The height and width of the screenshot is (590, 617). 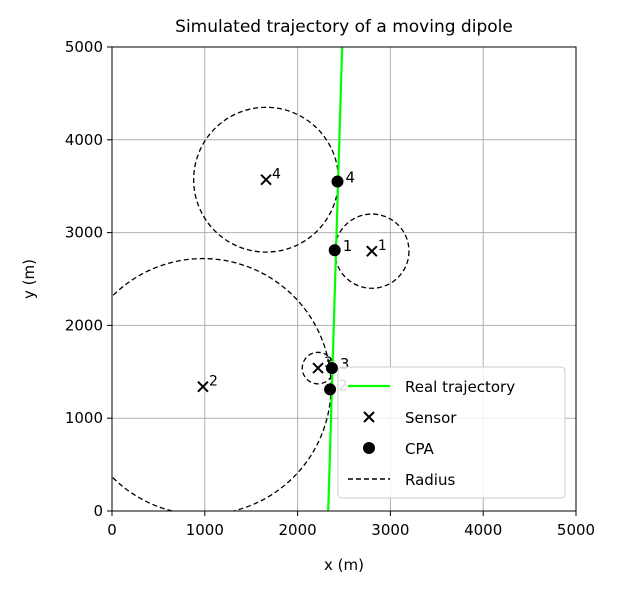 What do you see at coordinates (351, 178) in the screenshot?
I see `cpa-label-4: 4` at bounding box center [351, 178].